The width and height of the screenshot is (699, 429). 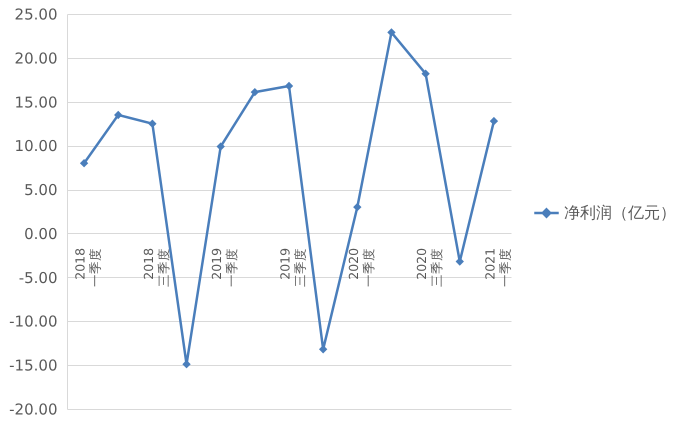 What do you see at coordinates (33, 365) in the screenshot?
I see `y-tick-label: -15.00` at bounding box center [33, 365].